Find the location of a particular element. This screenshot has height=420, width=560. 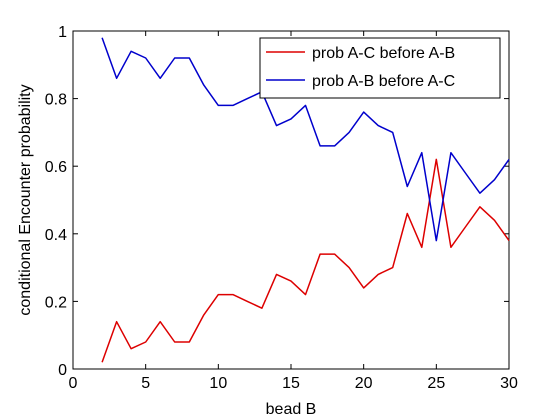

y-tick-label: 0.4 is located at coordinates (56, 235).